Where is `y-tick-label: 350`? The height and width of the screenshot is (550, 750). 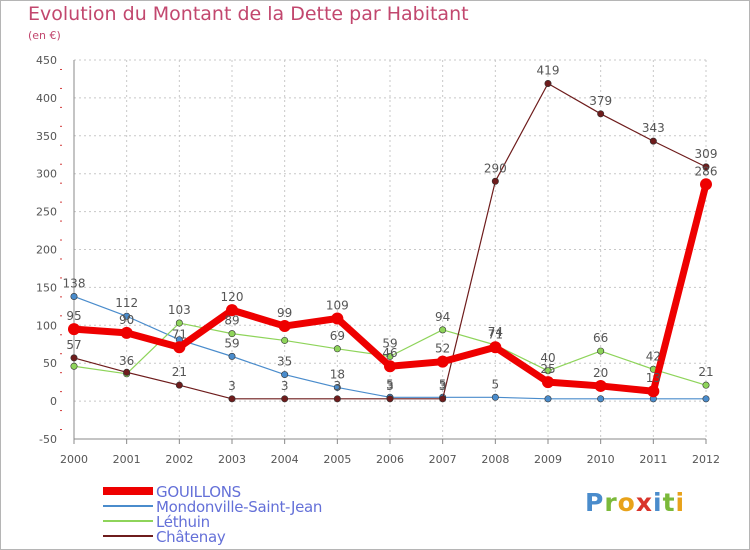
y-tick-label: 350 is located at coordinates (46, 136).